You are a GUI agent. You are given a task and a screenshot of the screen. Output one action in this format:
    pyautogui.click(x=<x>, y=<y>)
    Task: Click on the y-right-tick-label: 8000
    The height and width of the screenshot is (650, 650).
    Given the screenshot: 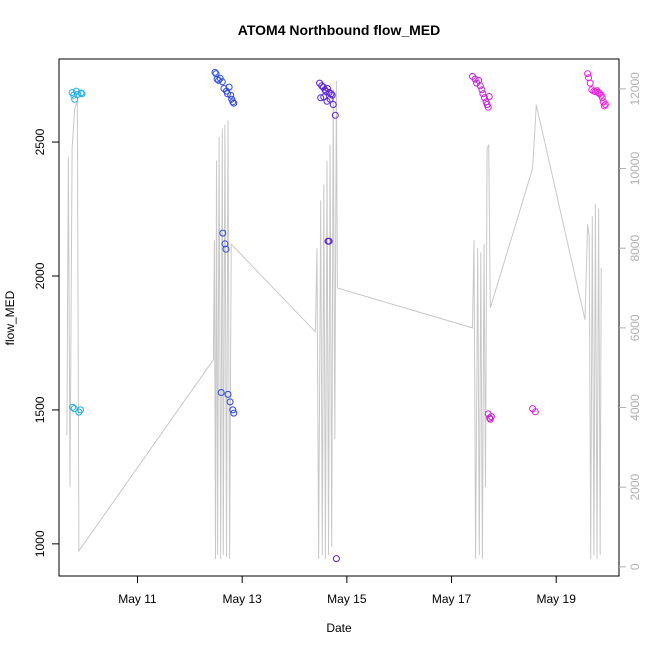 What is the action you would take?
    pyautogui.click(x=635, y=248)
    